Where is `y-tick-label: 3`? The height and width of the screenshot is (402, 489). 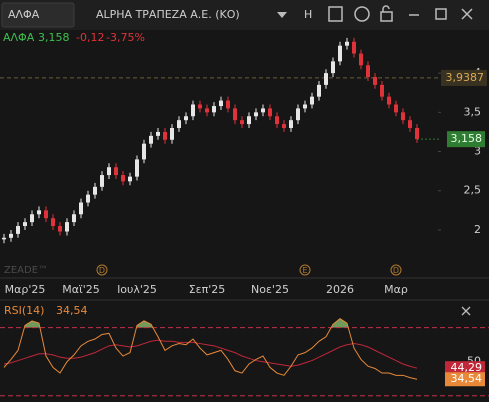 y-tick-label: 3 is located at coordinates (477, 151).